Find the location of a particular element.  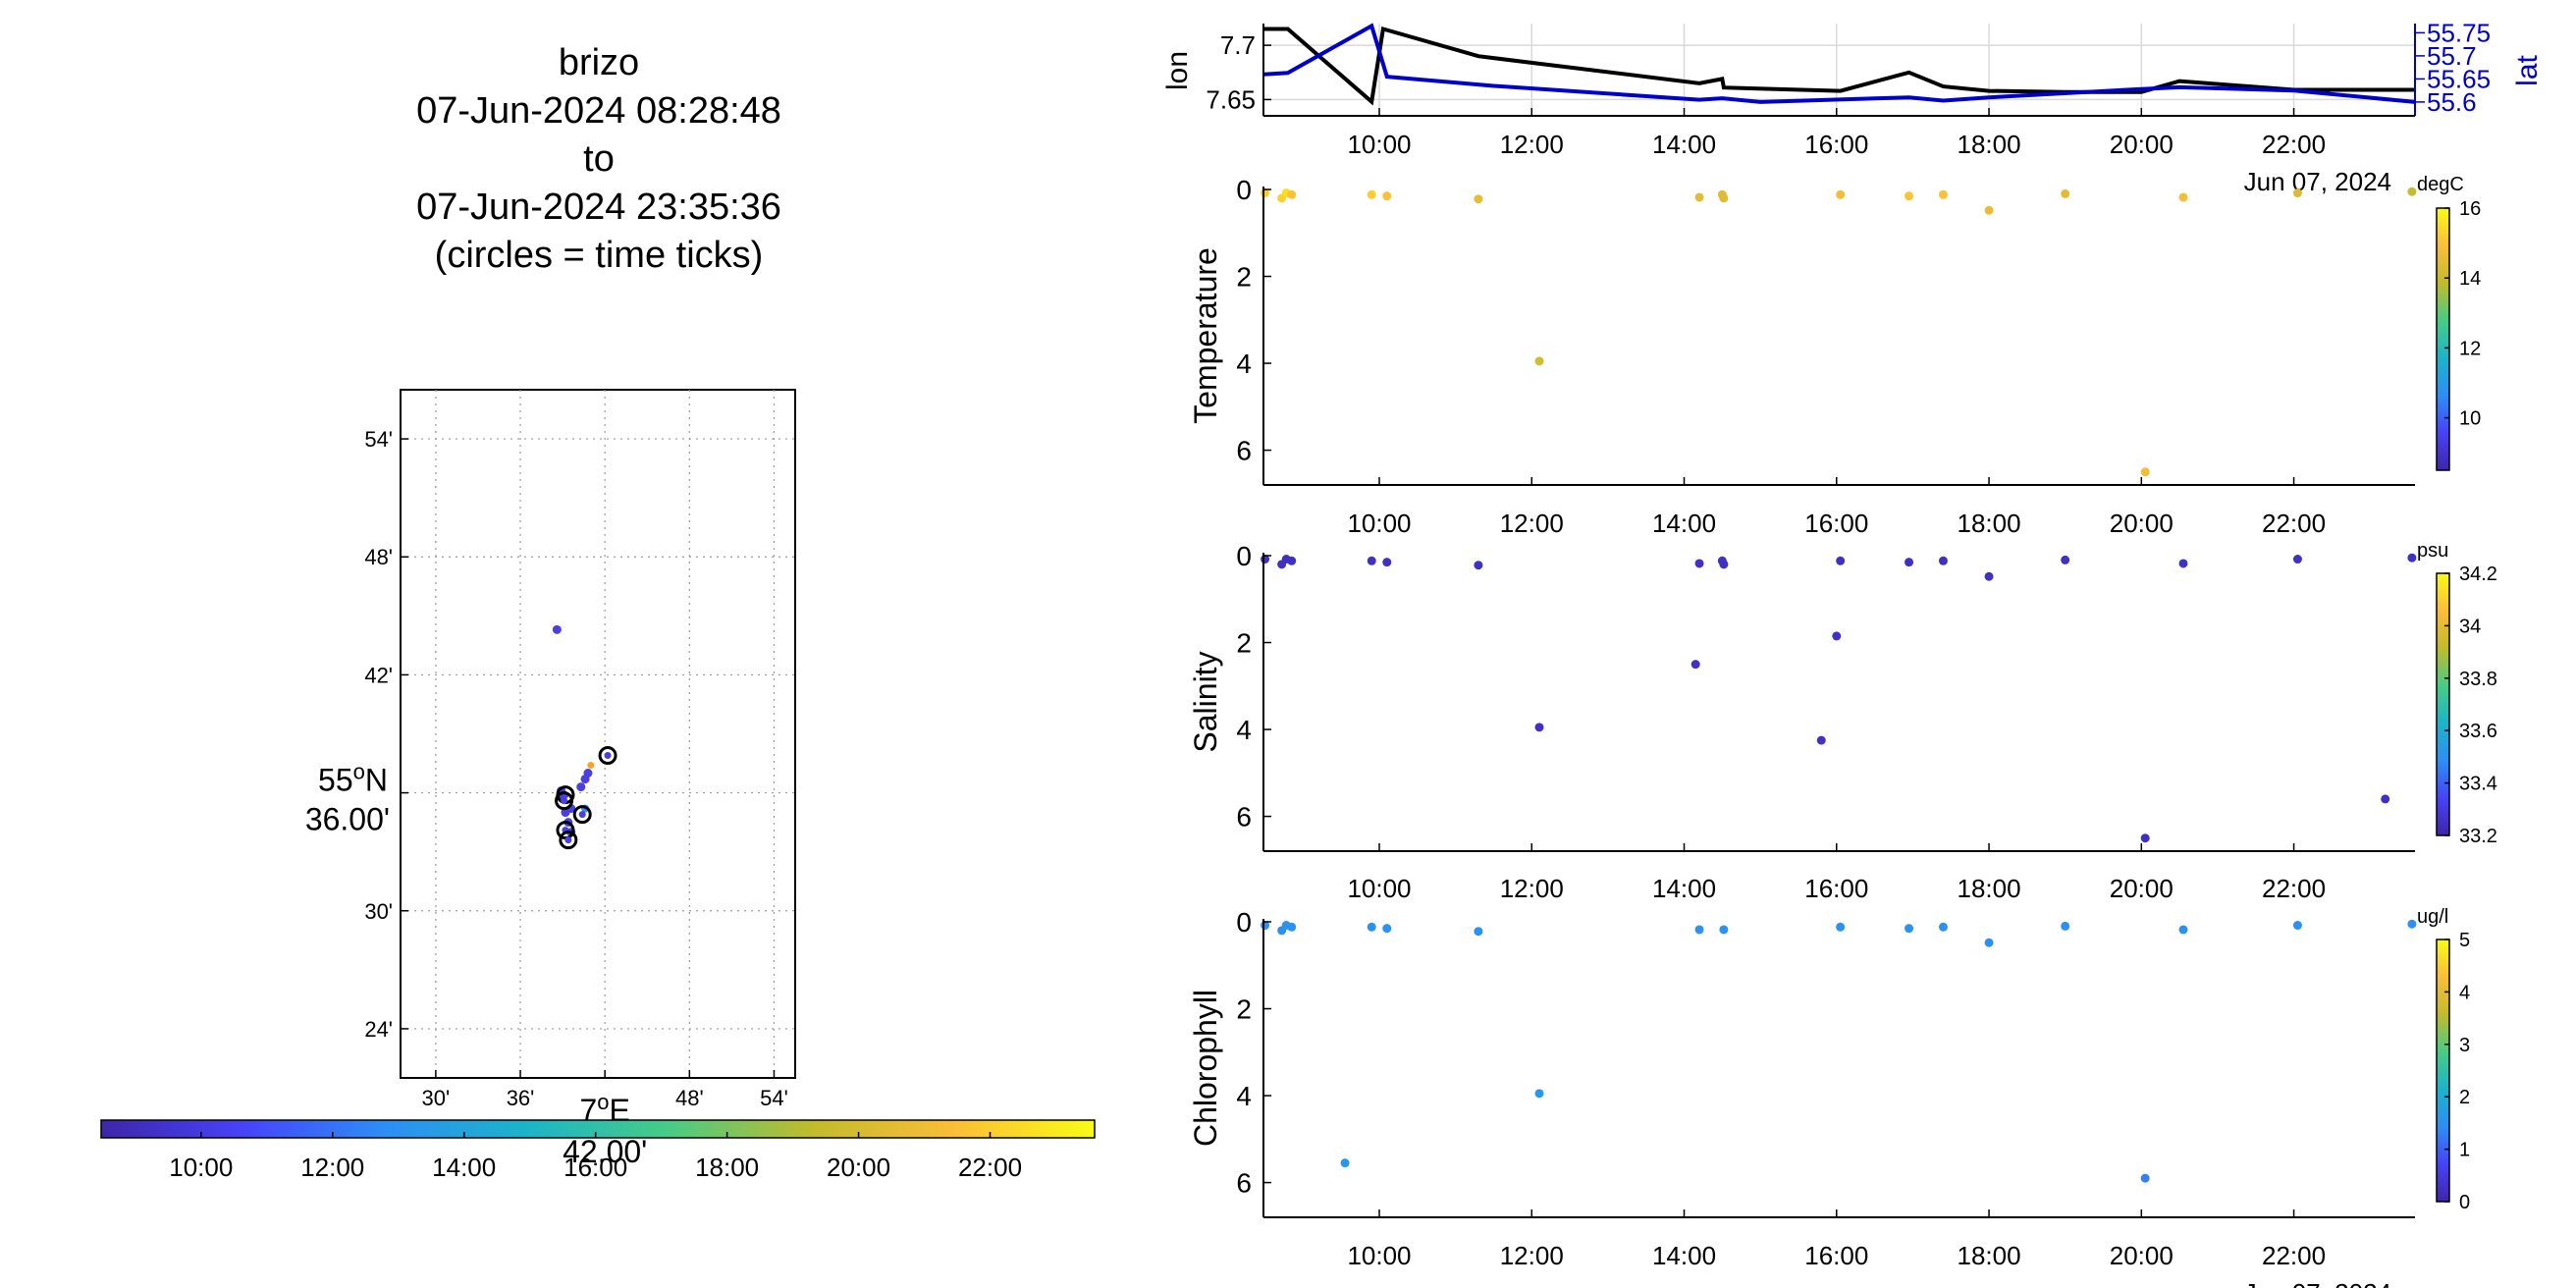

map-y-tick-label: 54' is located at coordinates (378, 439).